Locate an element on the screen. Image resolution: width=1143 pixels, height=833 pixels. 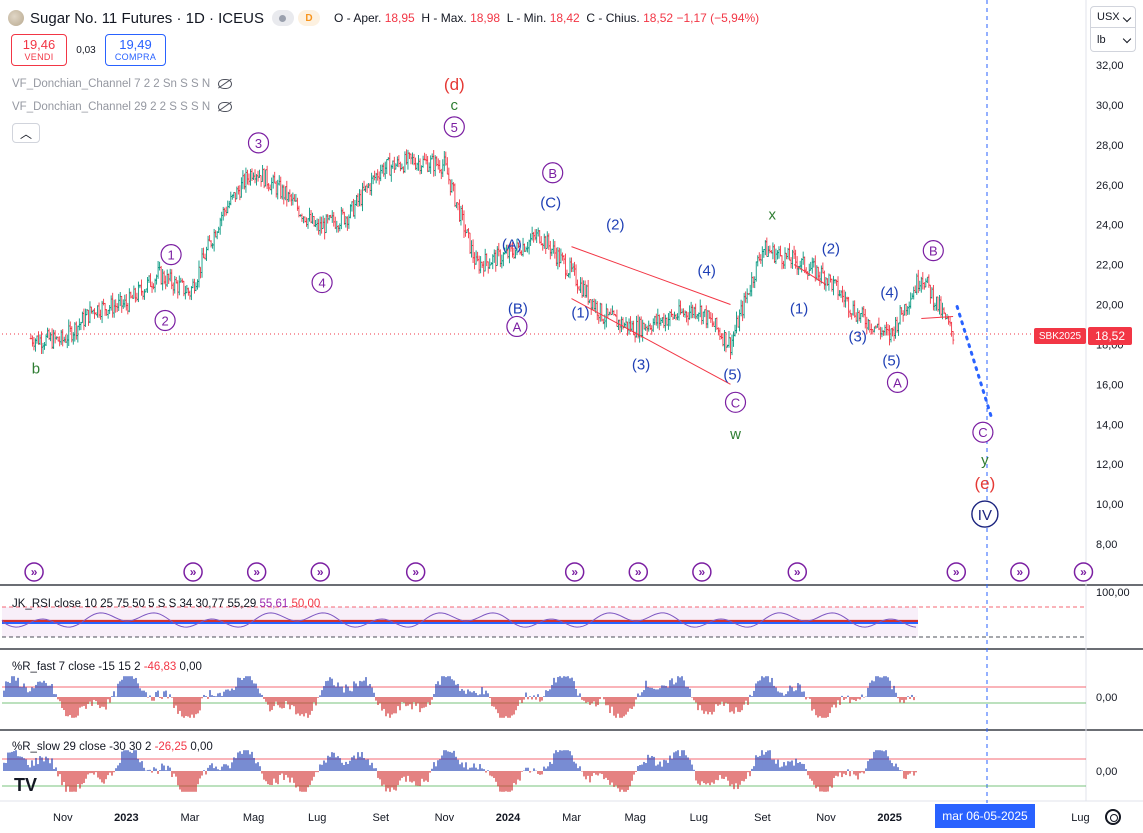
sell-price: 19,46 is located at coordinates (39, 44).